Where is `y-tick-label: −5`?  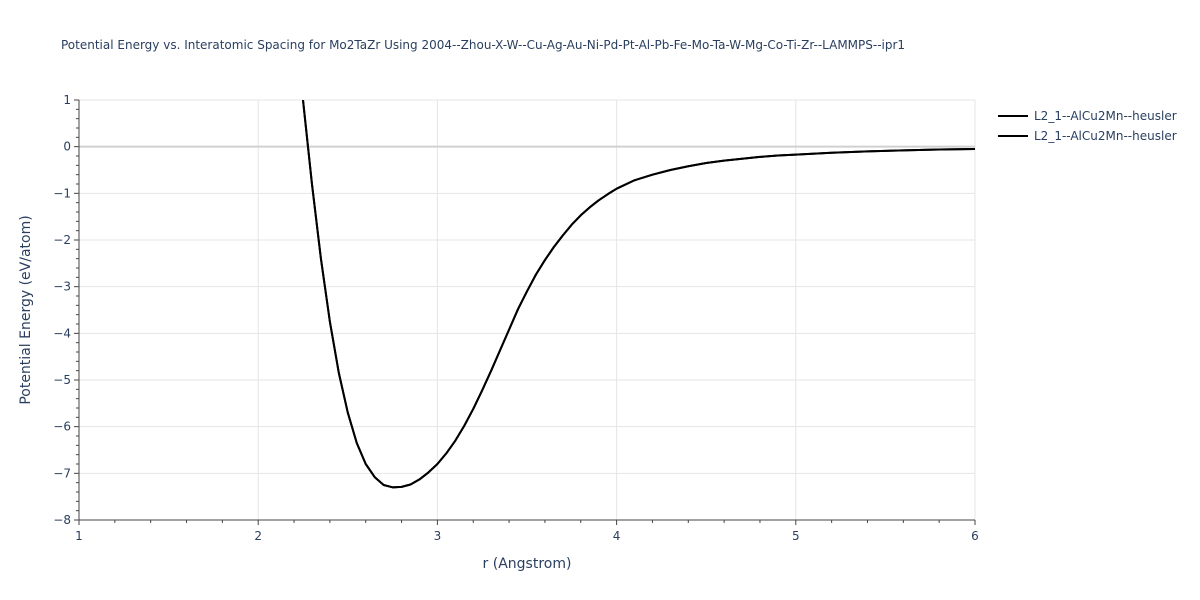 y-tick-label: −5 is located at coordinates (62, 380).